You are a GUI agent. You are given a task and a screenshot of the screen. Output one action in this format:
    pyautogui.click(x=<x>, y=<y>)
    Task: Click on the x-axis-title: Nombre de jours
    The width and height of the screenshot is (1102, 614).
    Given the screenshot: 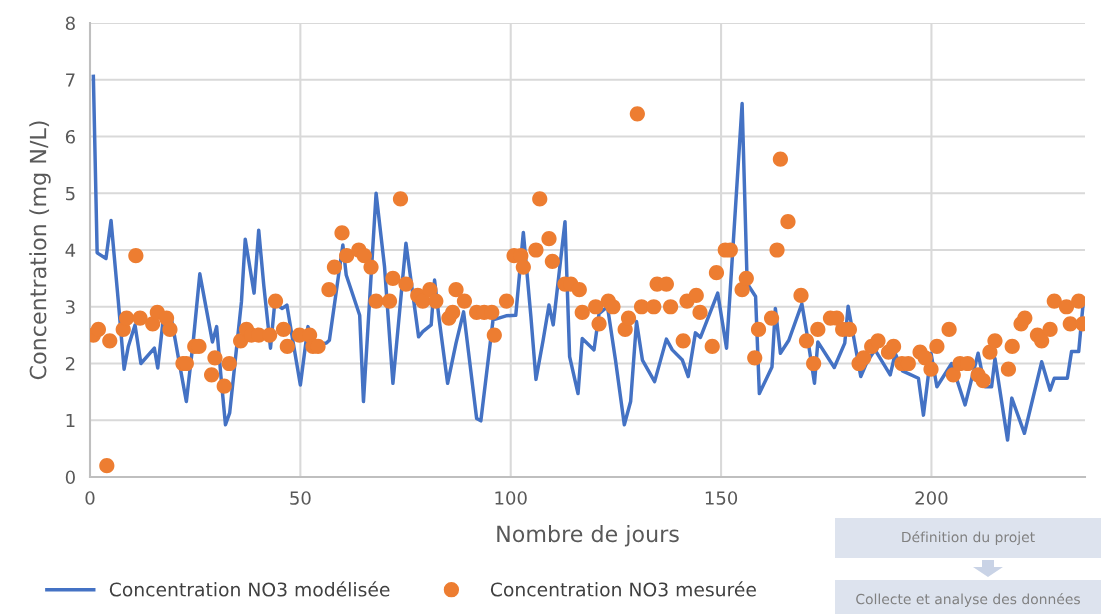 What is the action you would take?
    pyautogui.click(x=588, y=536)
    